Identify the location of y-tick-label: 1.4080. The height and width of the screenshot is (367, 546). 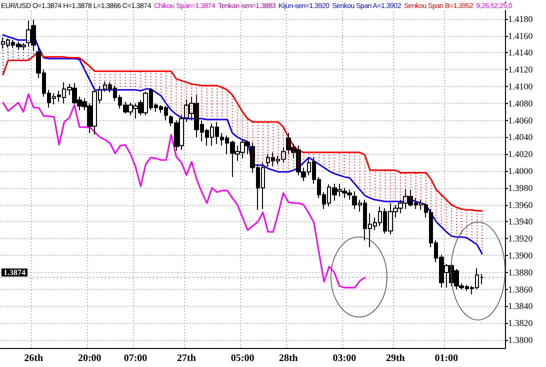
(521, 103).